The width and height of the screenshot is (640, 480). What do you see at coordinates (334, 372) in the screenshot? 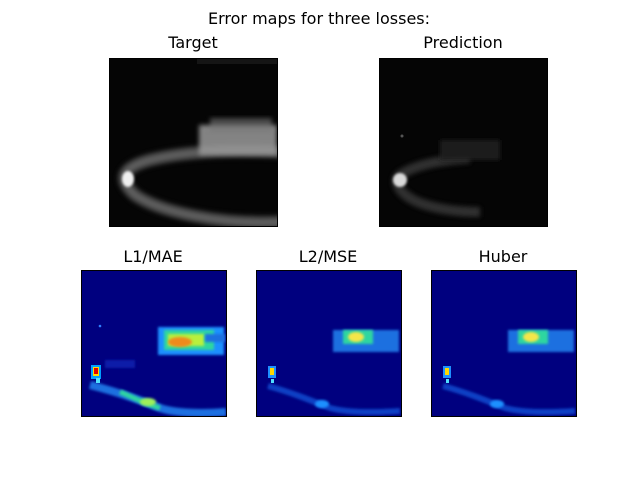
I see `l2-intensity` at bounding box center [334, 372].